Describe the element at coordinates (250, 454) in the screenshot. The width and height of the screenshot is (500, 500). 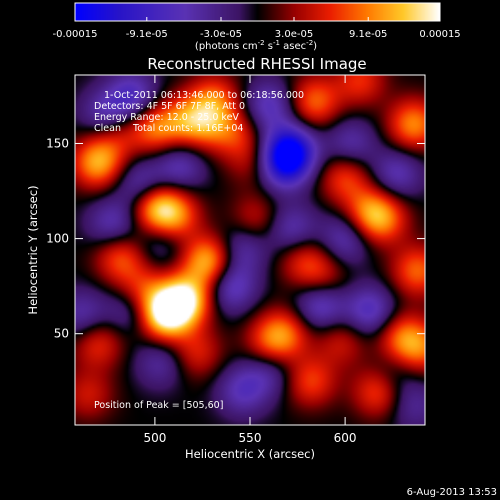
I see `x-axis-label: Heliocentric X (arcsec)` at that location.